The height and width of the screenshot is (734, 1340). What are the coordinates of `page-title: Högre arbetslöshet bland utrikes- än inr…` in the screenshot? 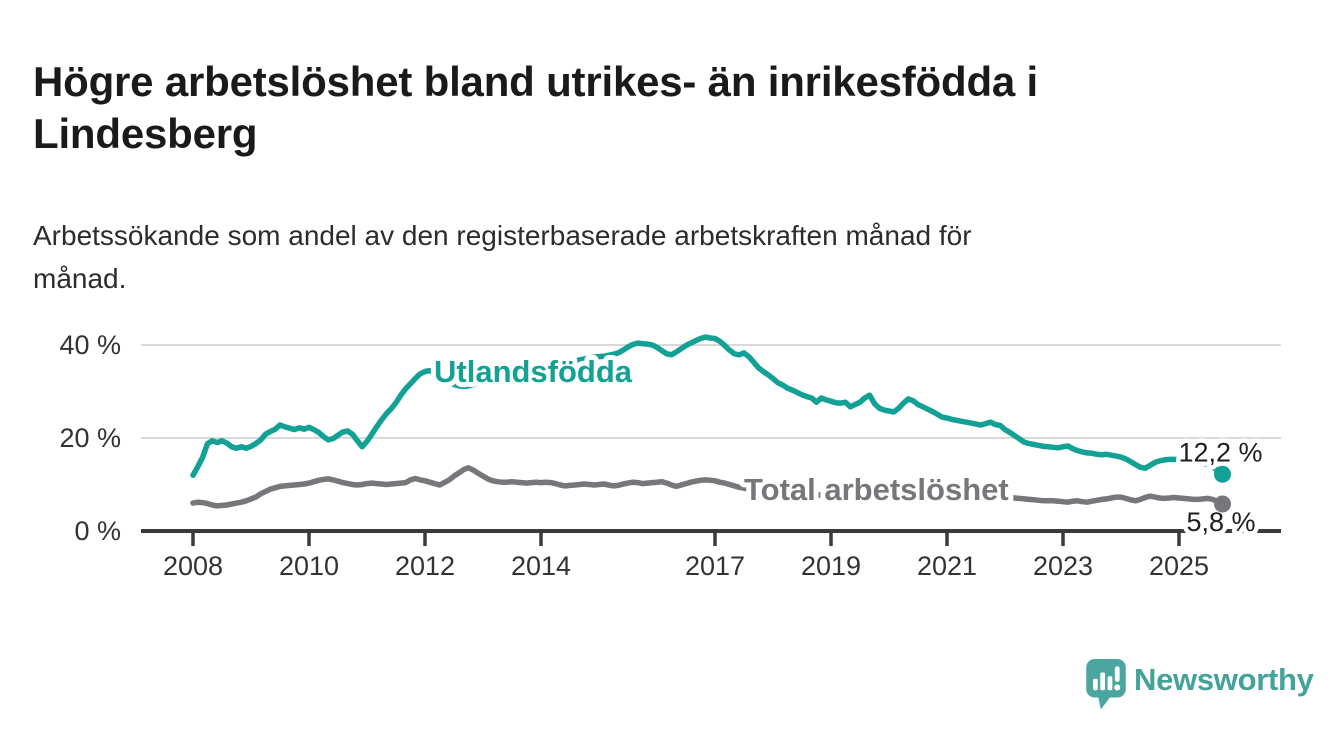 It's located at (623, 108).